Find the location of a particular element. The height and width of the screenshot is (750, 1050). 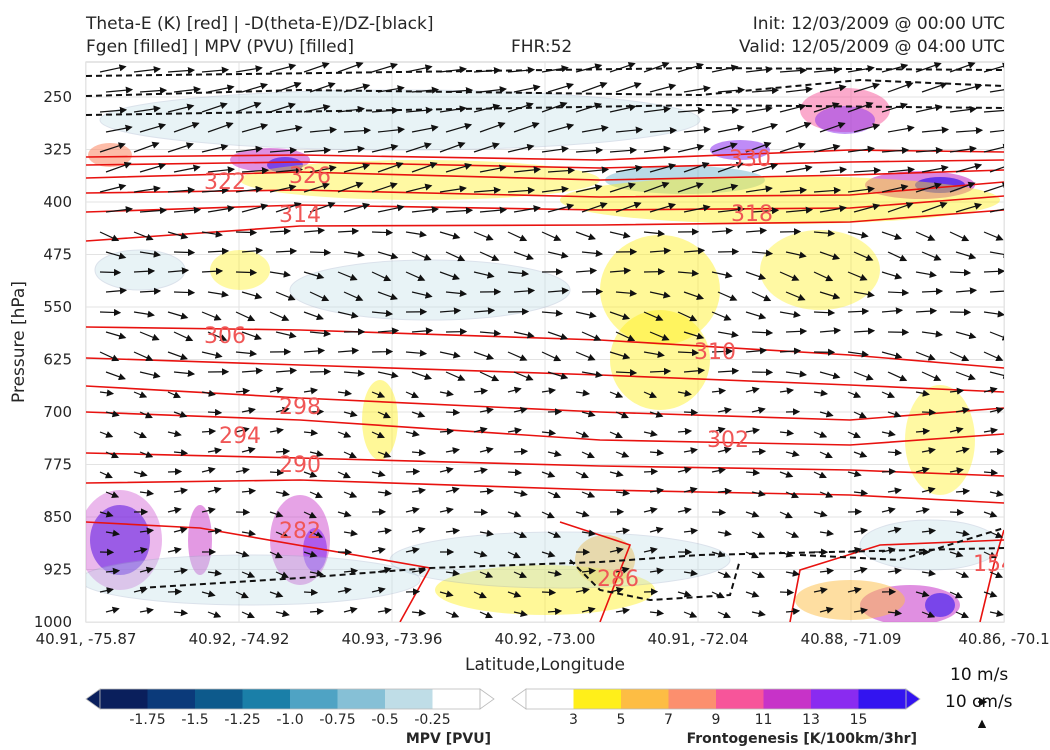

y-tick-label: 850 is located at coordinates (57, 517).